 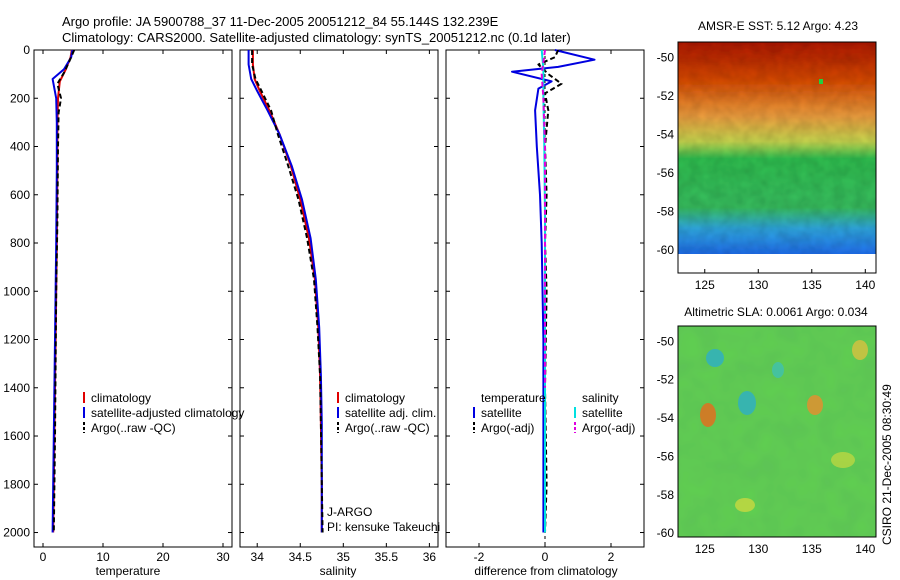 I want to click on sla-map-frame, so click(x=777, y=431).